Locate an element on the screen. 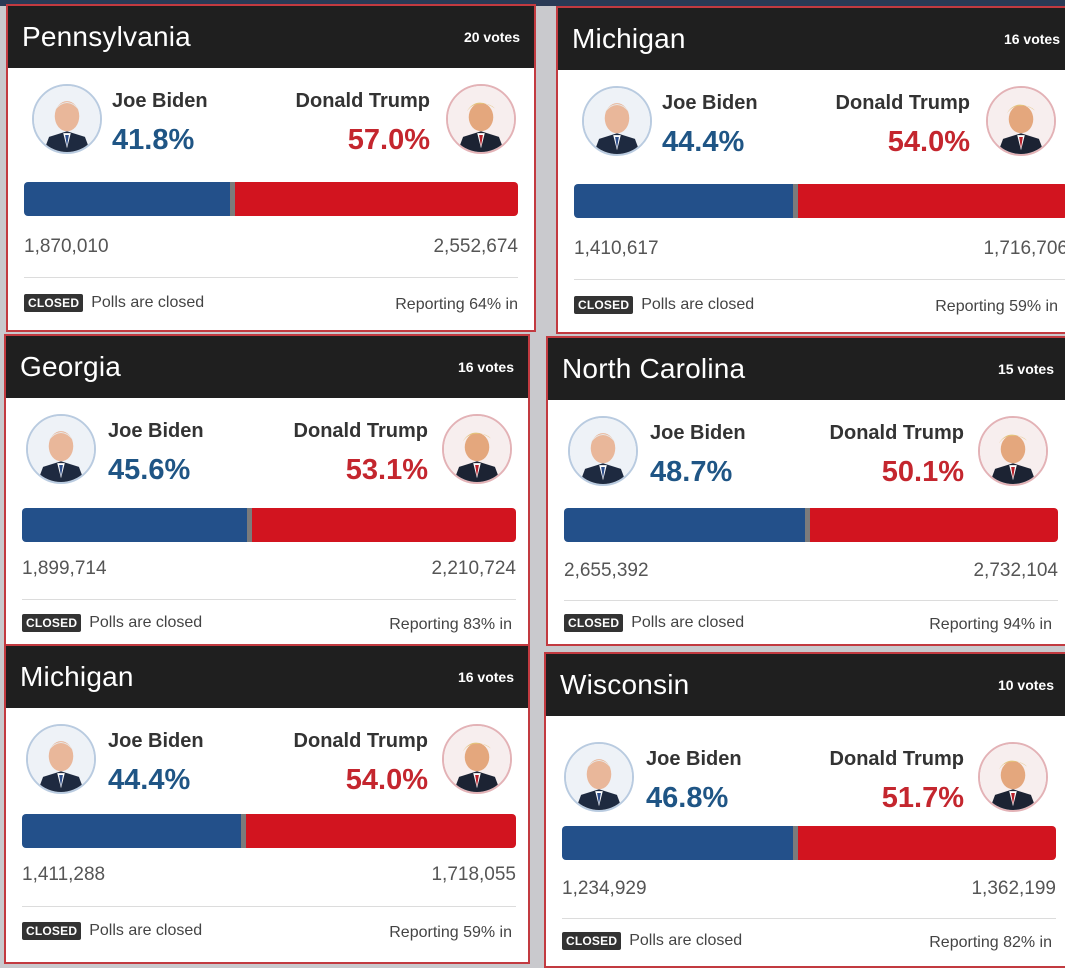 This screenshot has height=968, width=1065. card-header: North Carolina 15 votes is located at coordinates (806, 369).